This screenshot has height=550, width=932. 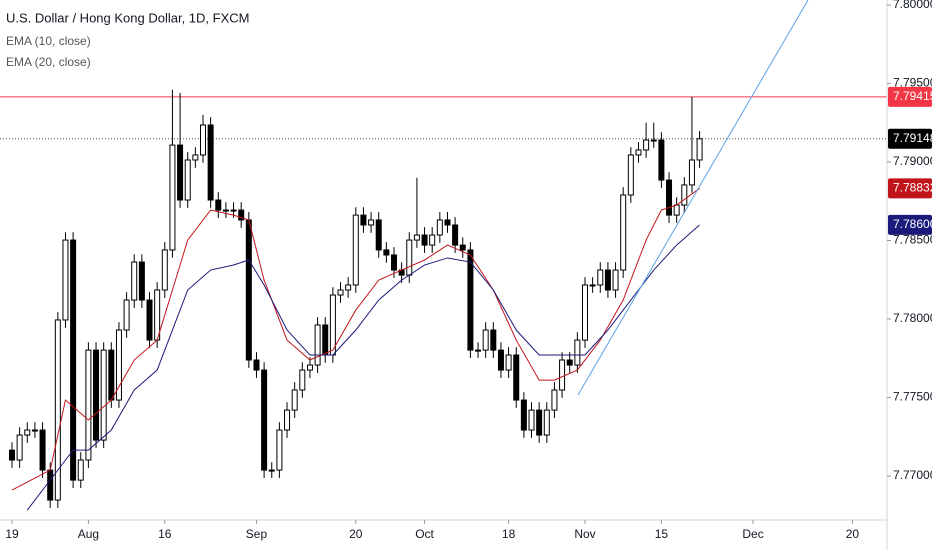 What do you see at coordinates (912, 240) in the screenshot?
I see `y-tick-label: 7.78500` at bounding box center [912, 240].